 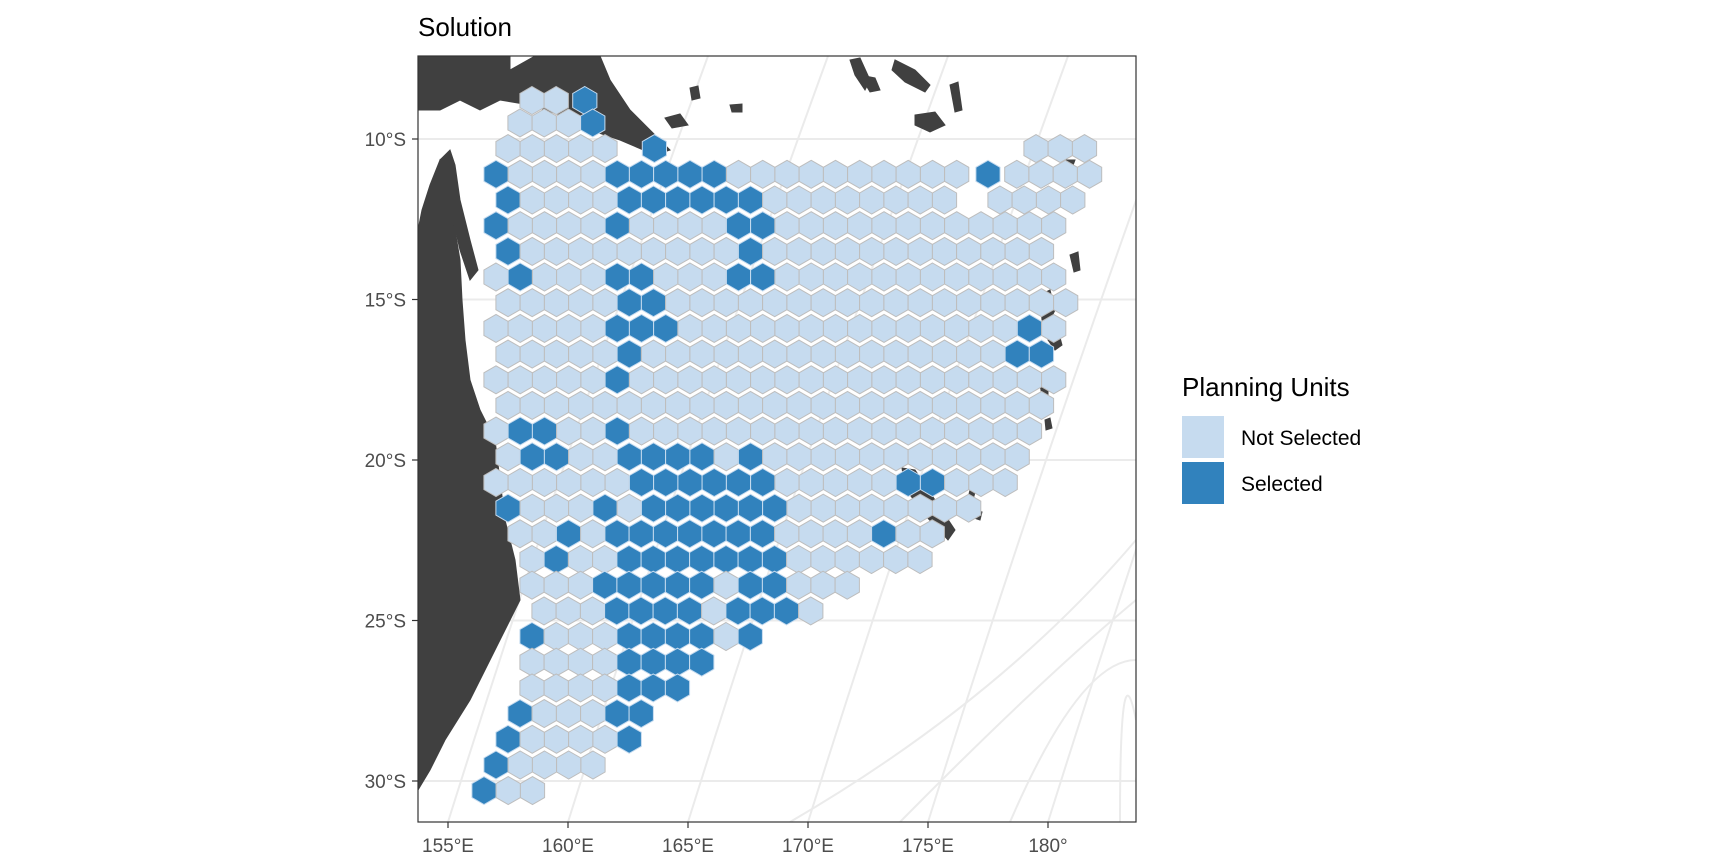 What do you see at coordinates (1282, 484) in the screenshot?
I see `legend-label-selected: Selected` at bounding box center [1282, 484].